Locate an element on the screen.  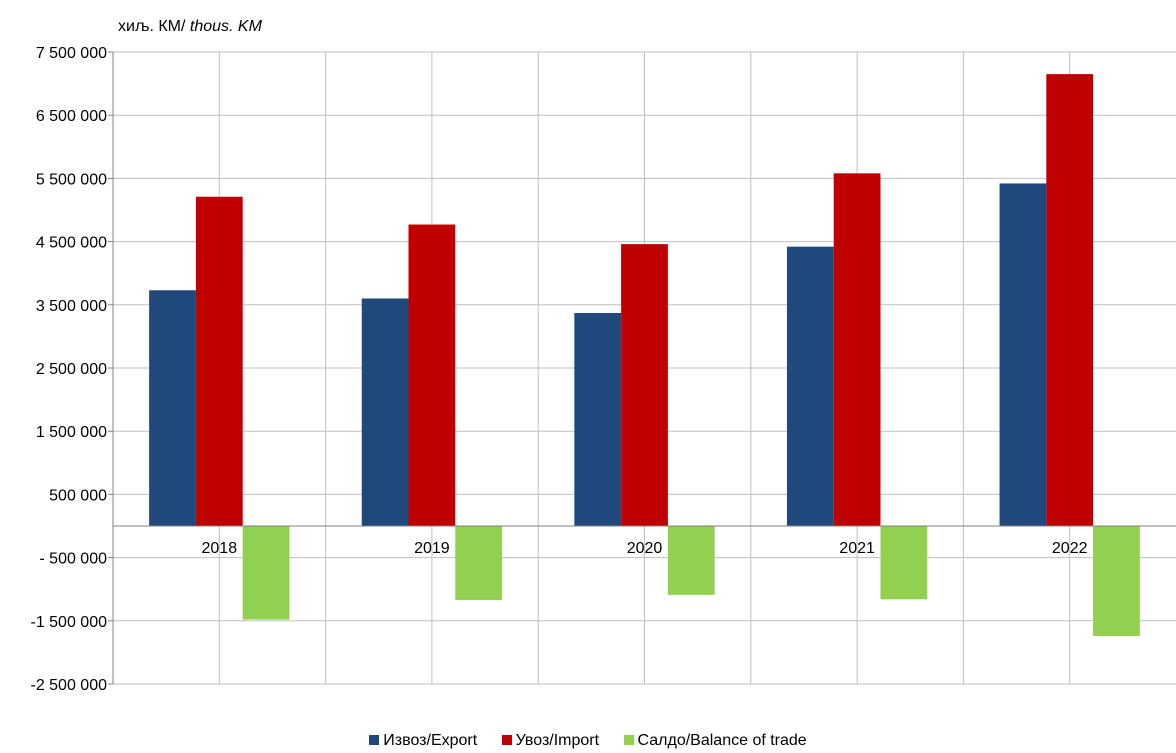
y-tick-label: 7 500 000 is located at coordinates (71, 53).